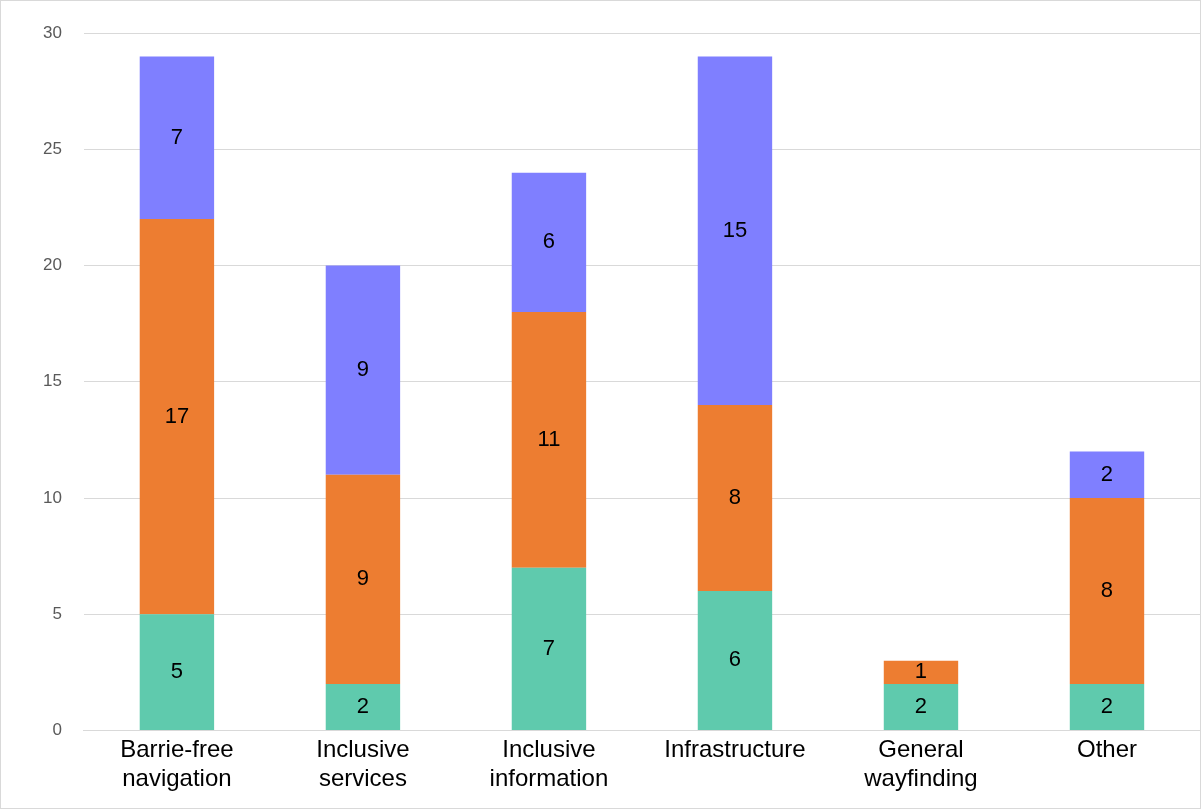 The width and height of the screenshot is (1201, 809). I want to click on y-tick-label: 10, so click(52, 497).